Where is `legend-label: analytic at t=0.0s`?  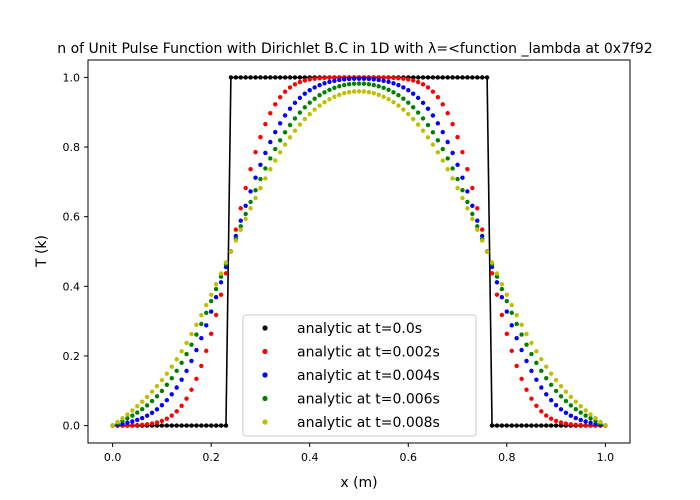
legend-label: analytic at t=0.0s is located at coordinates (359, 329).